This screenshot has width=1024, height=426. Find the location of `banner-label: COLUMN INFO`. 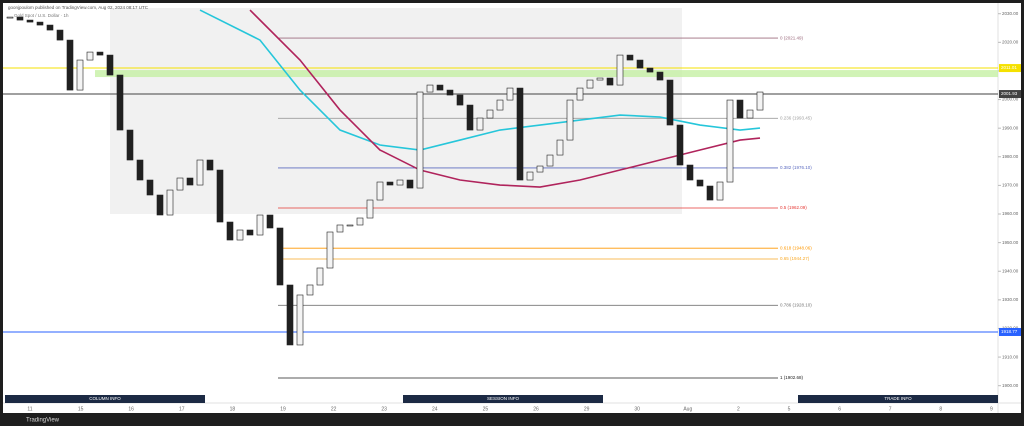

banner-label: COLUMN INFO is located at coordinates (105, 398).